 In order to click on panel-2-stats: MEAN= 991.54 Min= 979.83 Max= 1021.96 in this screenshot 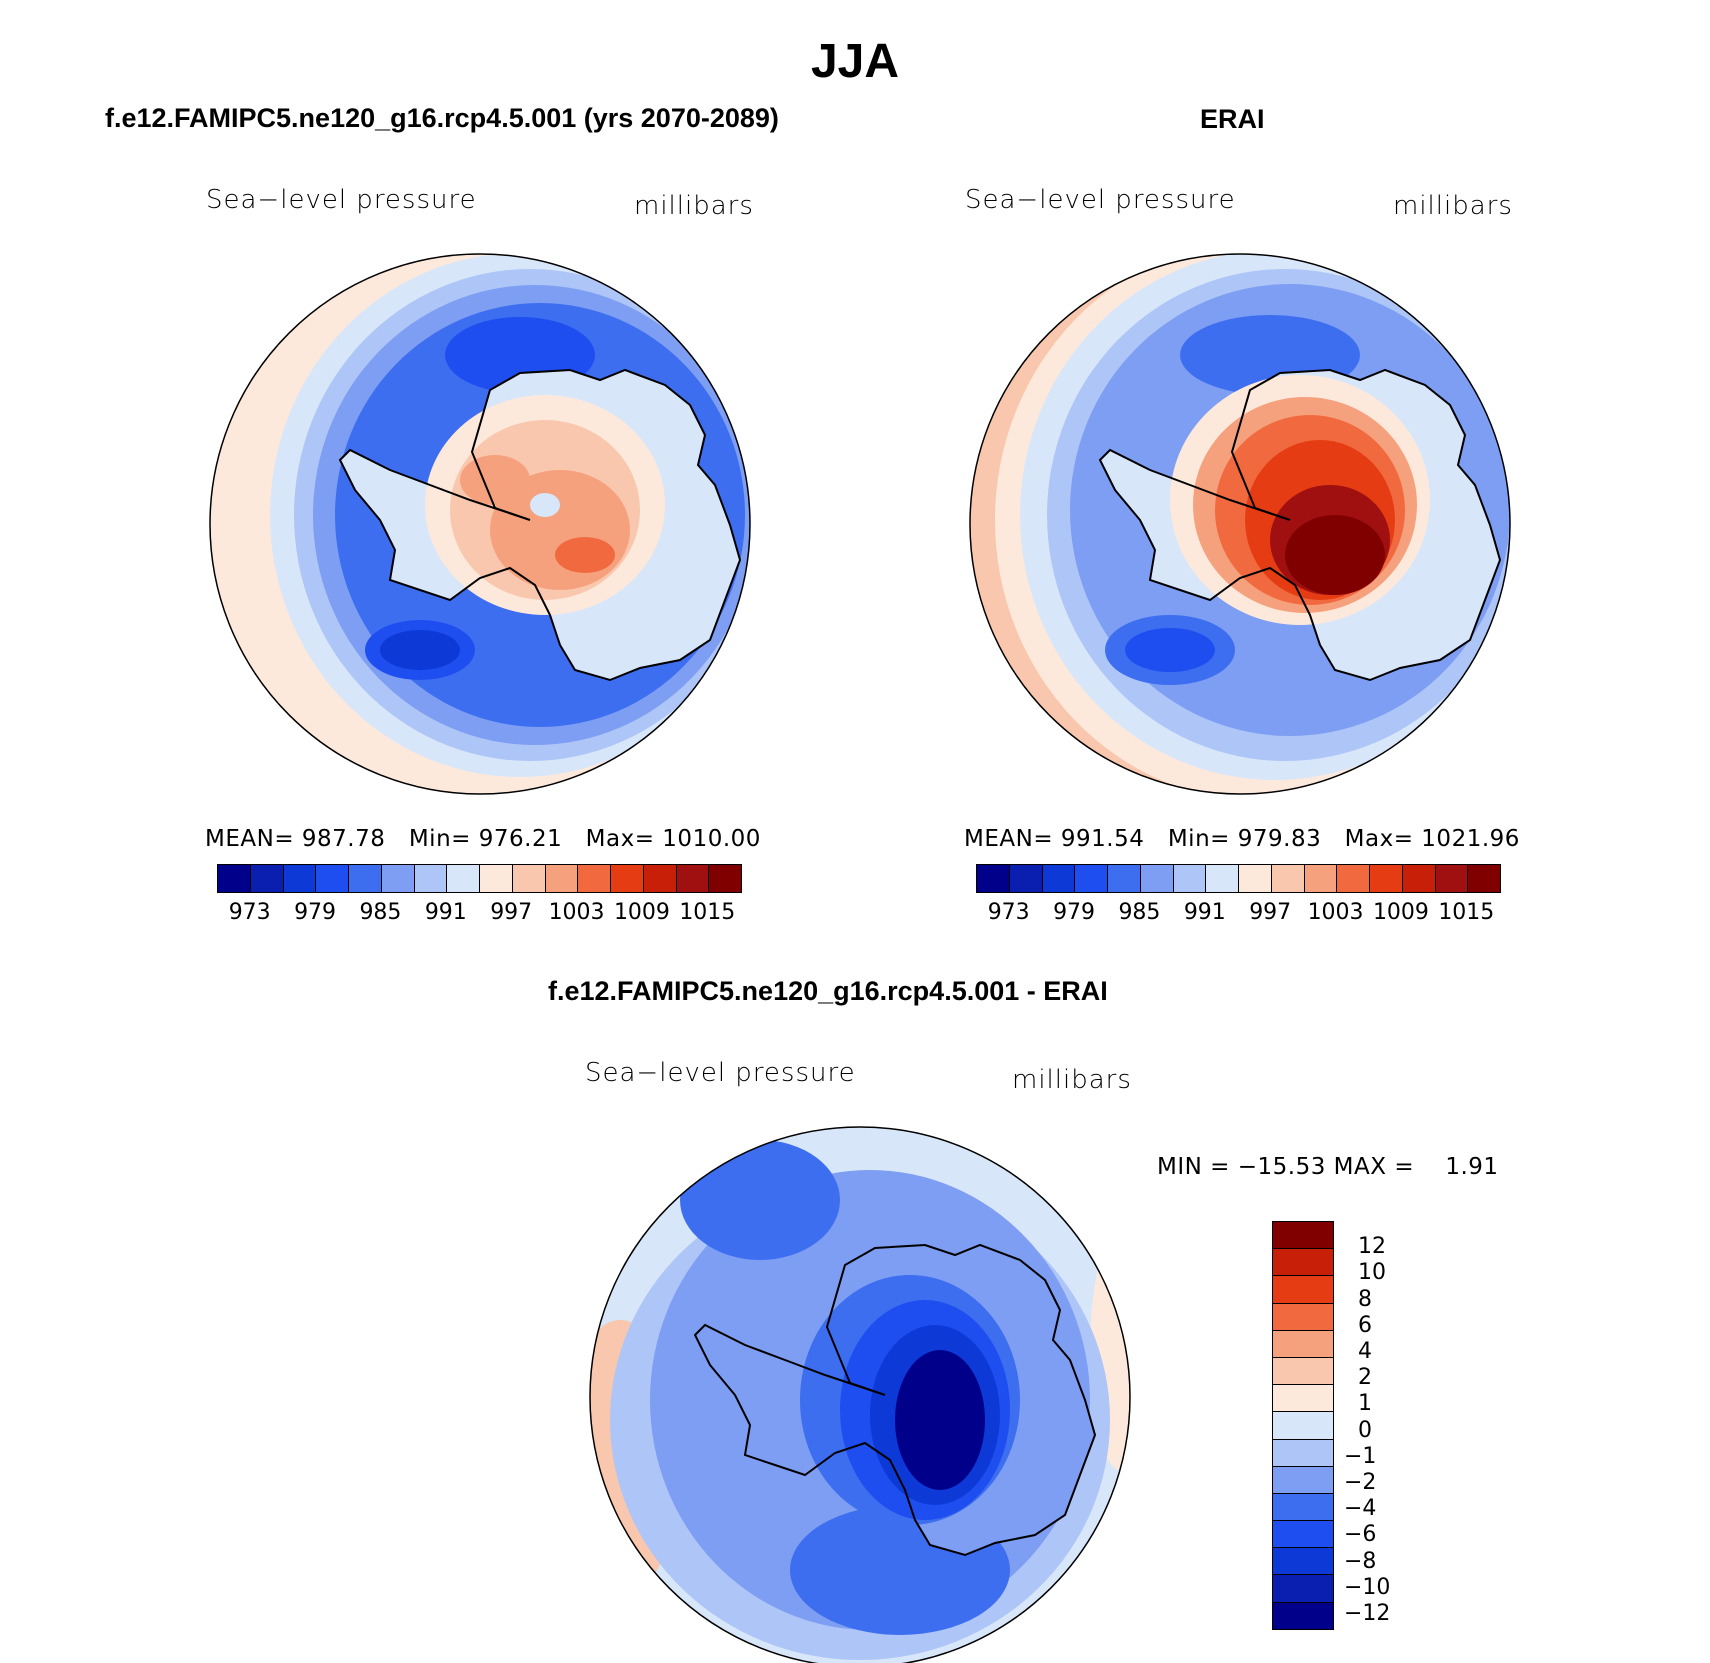, I will do `click(1242, 839)`.